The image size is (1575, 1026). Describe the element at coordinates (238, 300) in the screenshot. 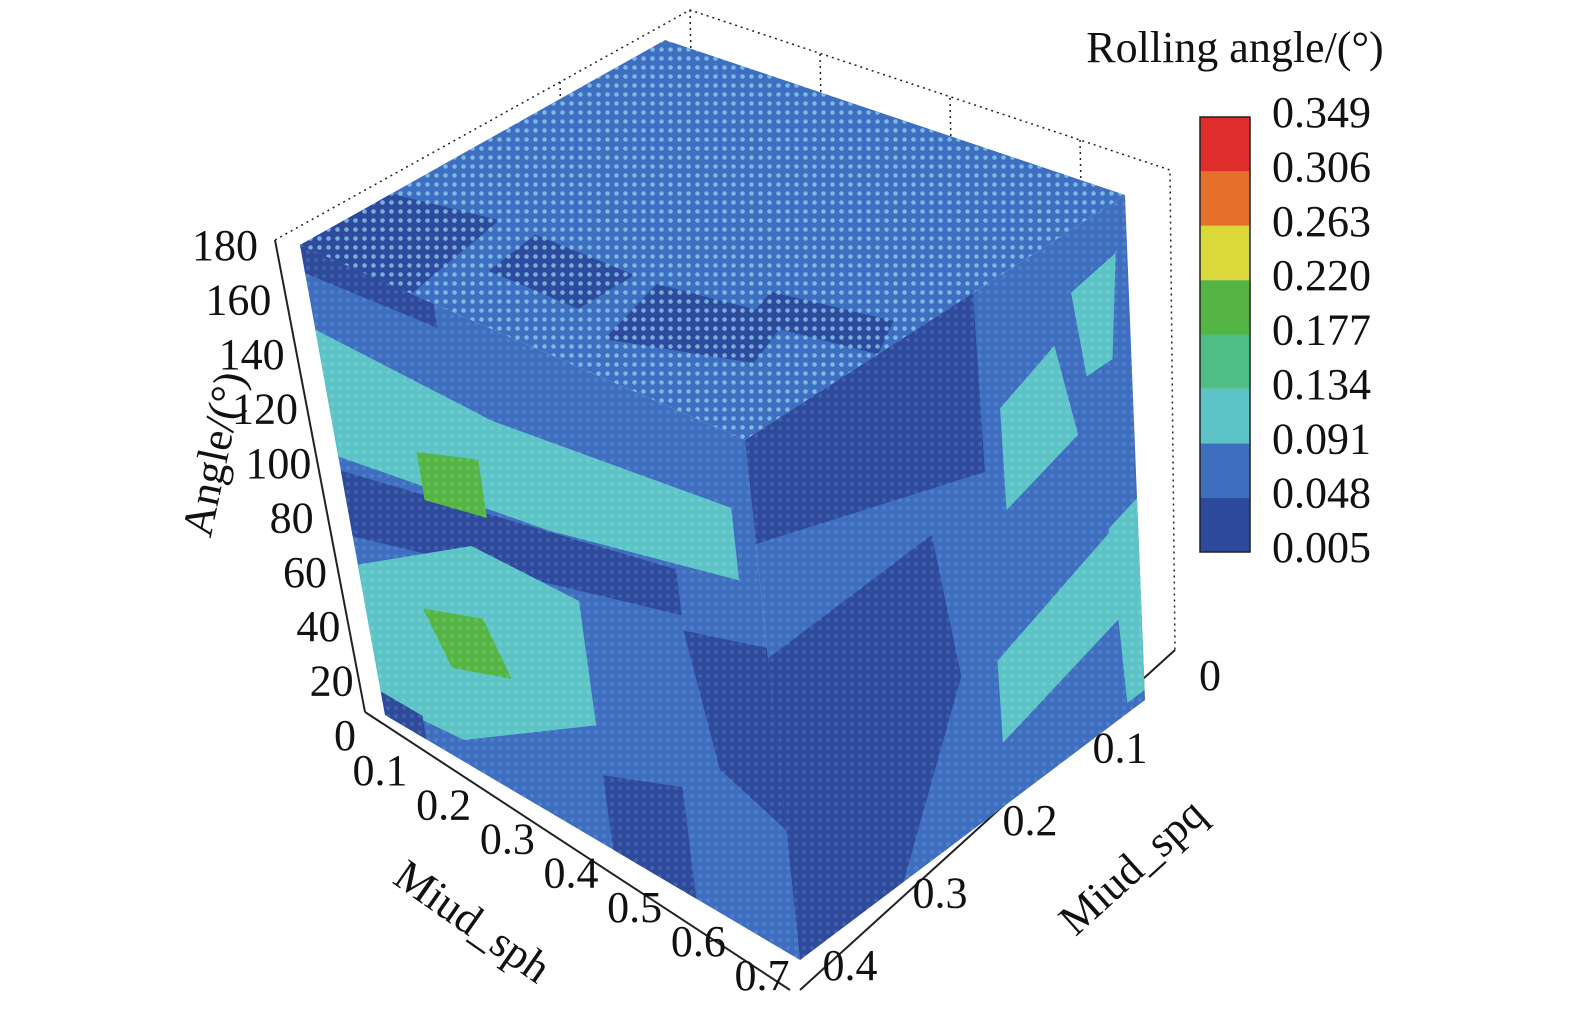

I see `z-tick-label: 160` at that location.